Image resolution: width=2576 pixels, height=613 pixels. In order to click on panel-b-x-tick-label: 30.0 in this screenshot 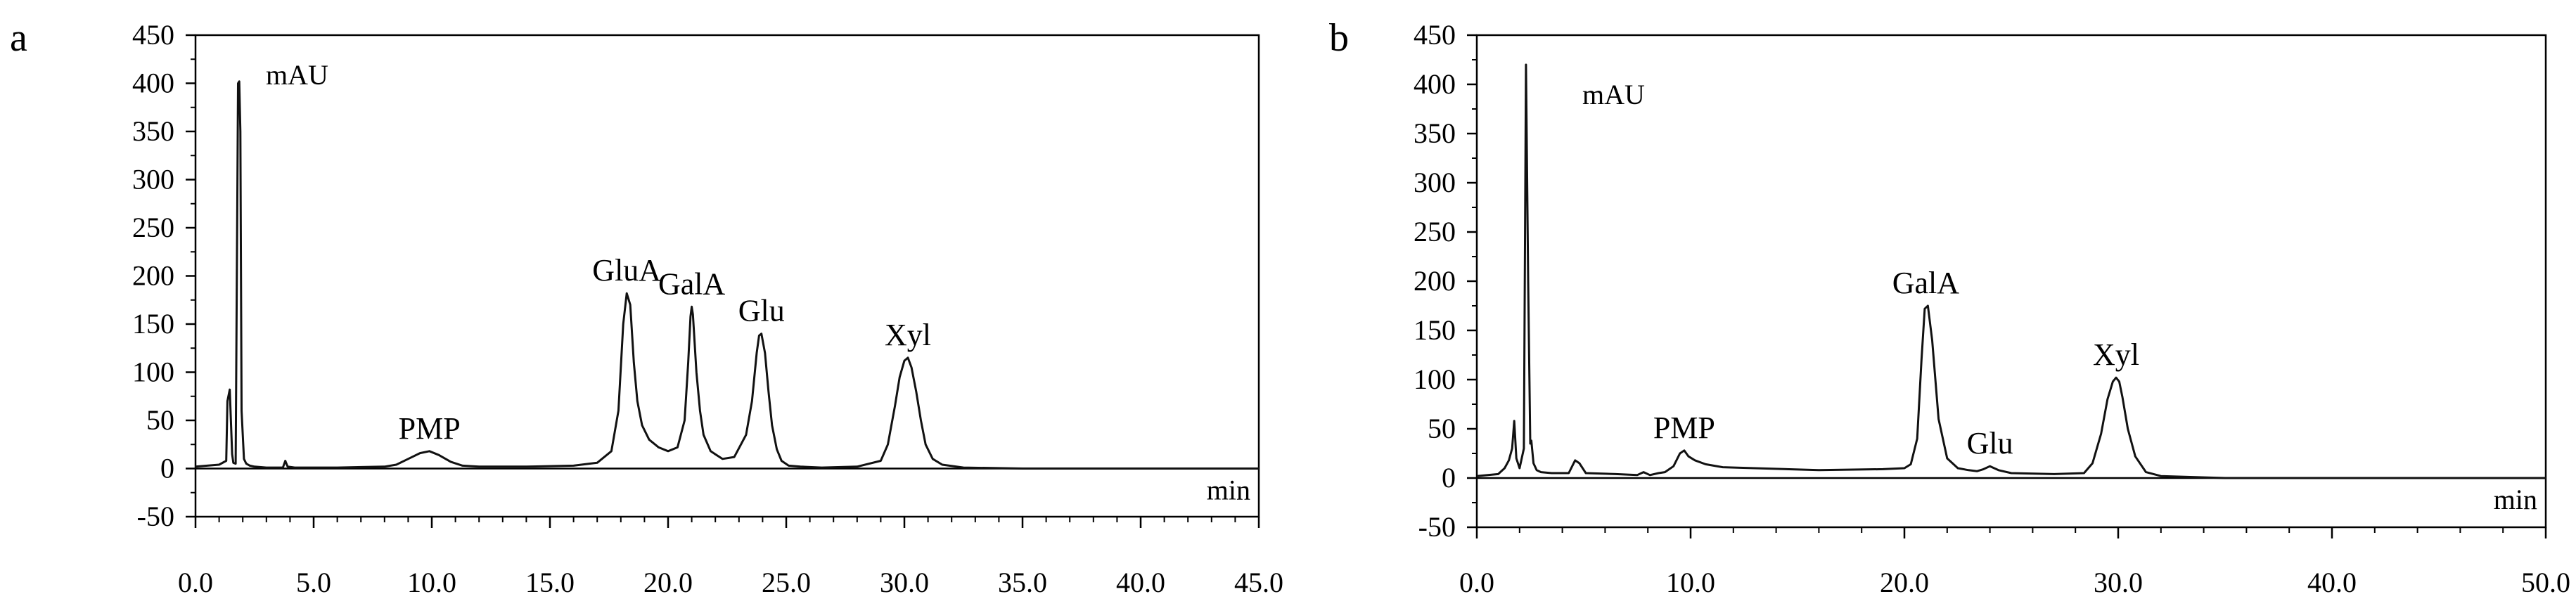, I will do `click(2118, 582)`.